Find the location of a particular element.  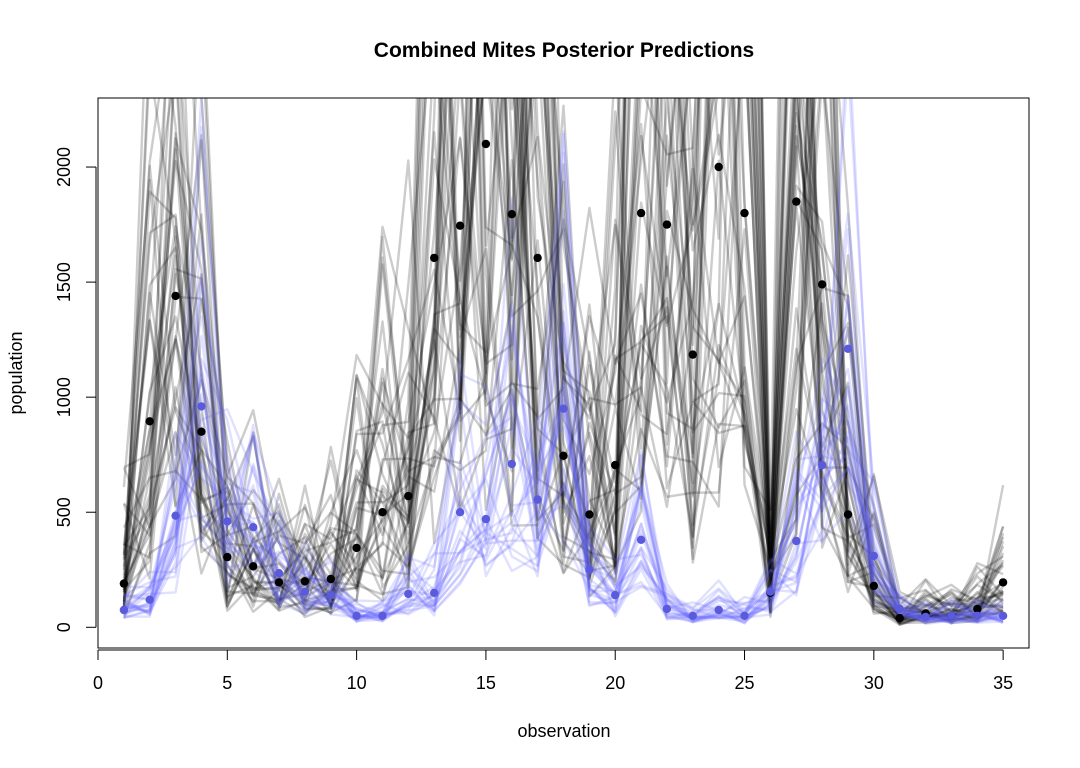

x-tick-label: 5 is located at coordinates (227, 683).